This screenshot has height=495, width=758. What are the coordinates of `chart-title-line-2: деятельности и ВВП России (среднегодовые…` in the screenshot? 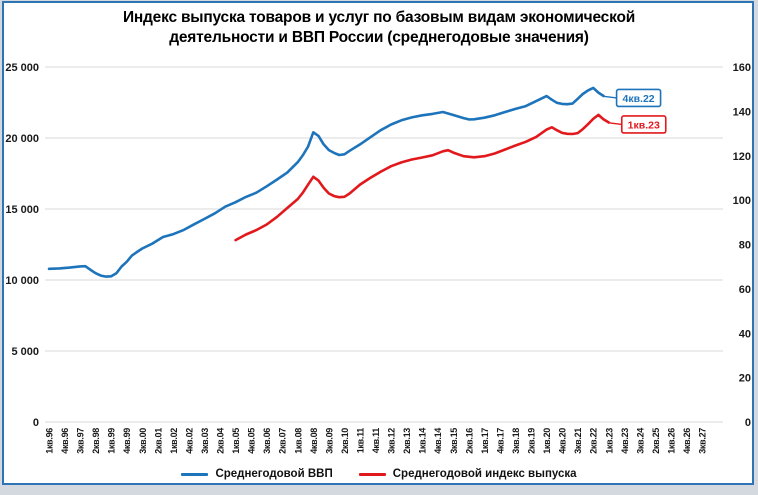 It's located at (379, 37).